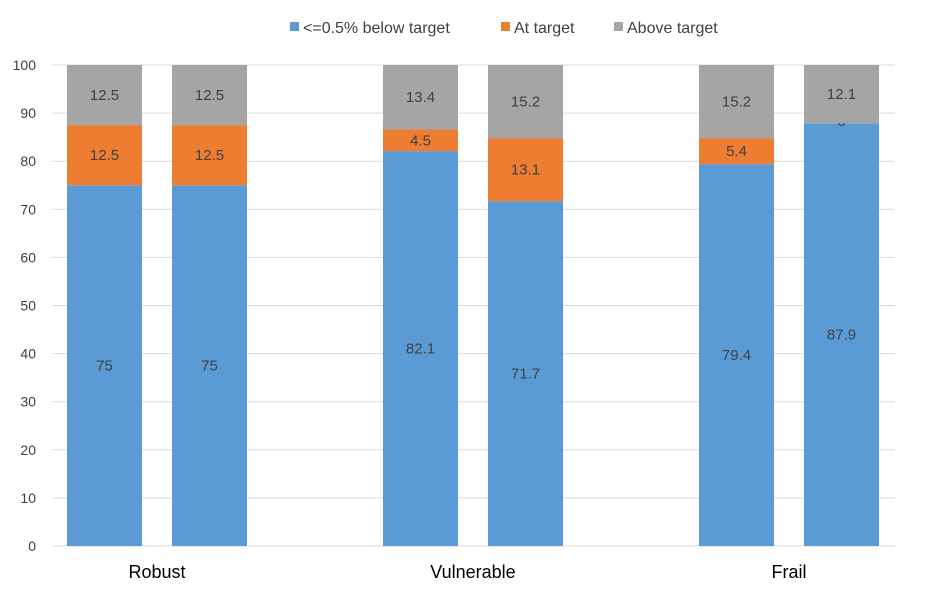 Image resolution: width=926 pixels, height=597 pixels. I want to click on legend: <=0.5% below target At target Above target, so click(504, 28).